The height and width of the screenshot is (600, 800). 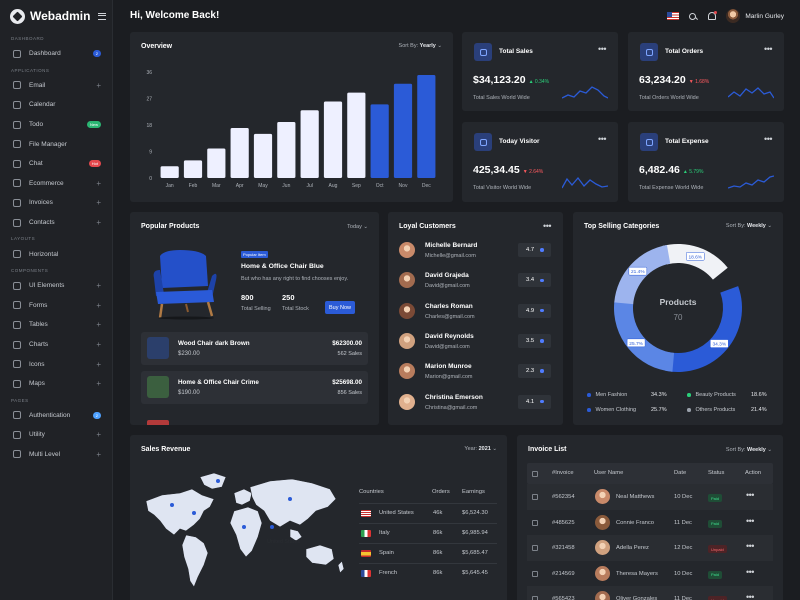 I want to click on sidebar-item-todo: Todo New, so click(x=56, y=125).